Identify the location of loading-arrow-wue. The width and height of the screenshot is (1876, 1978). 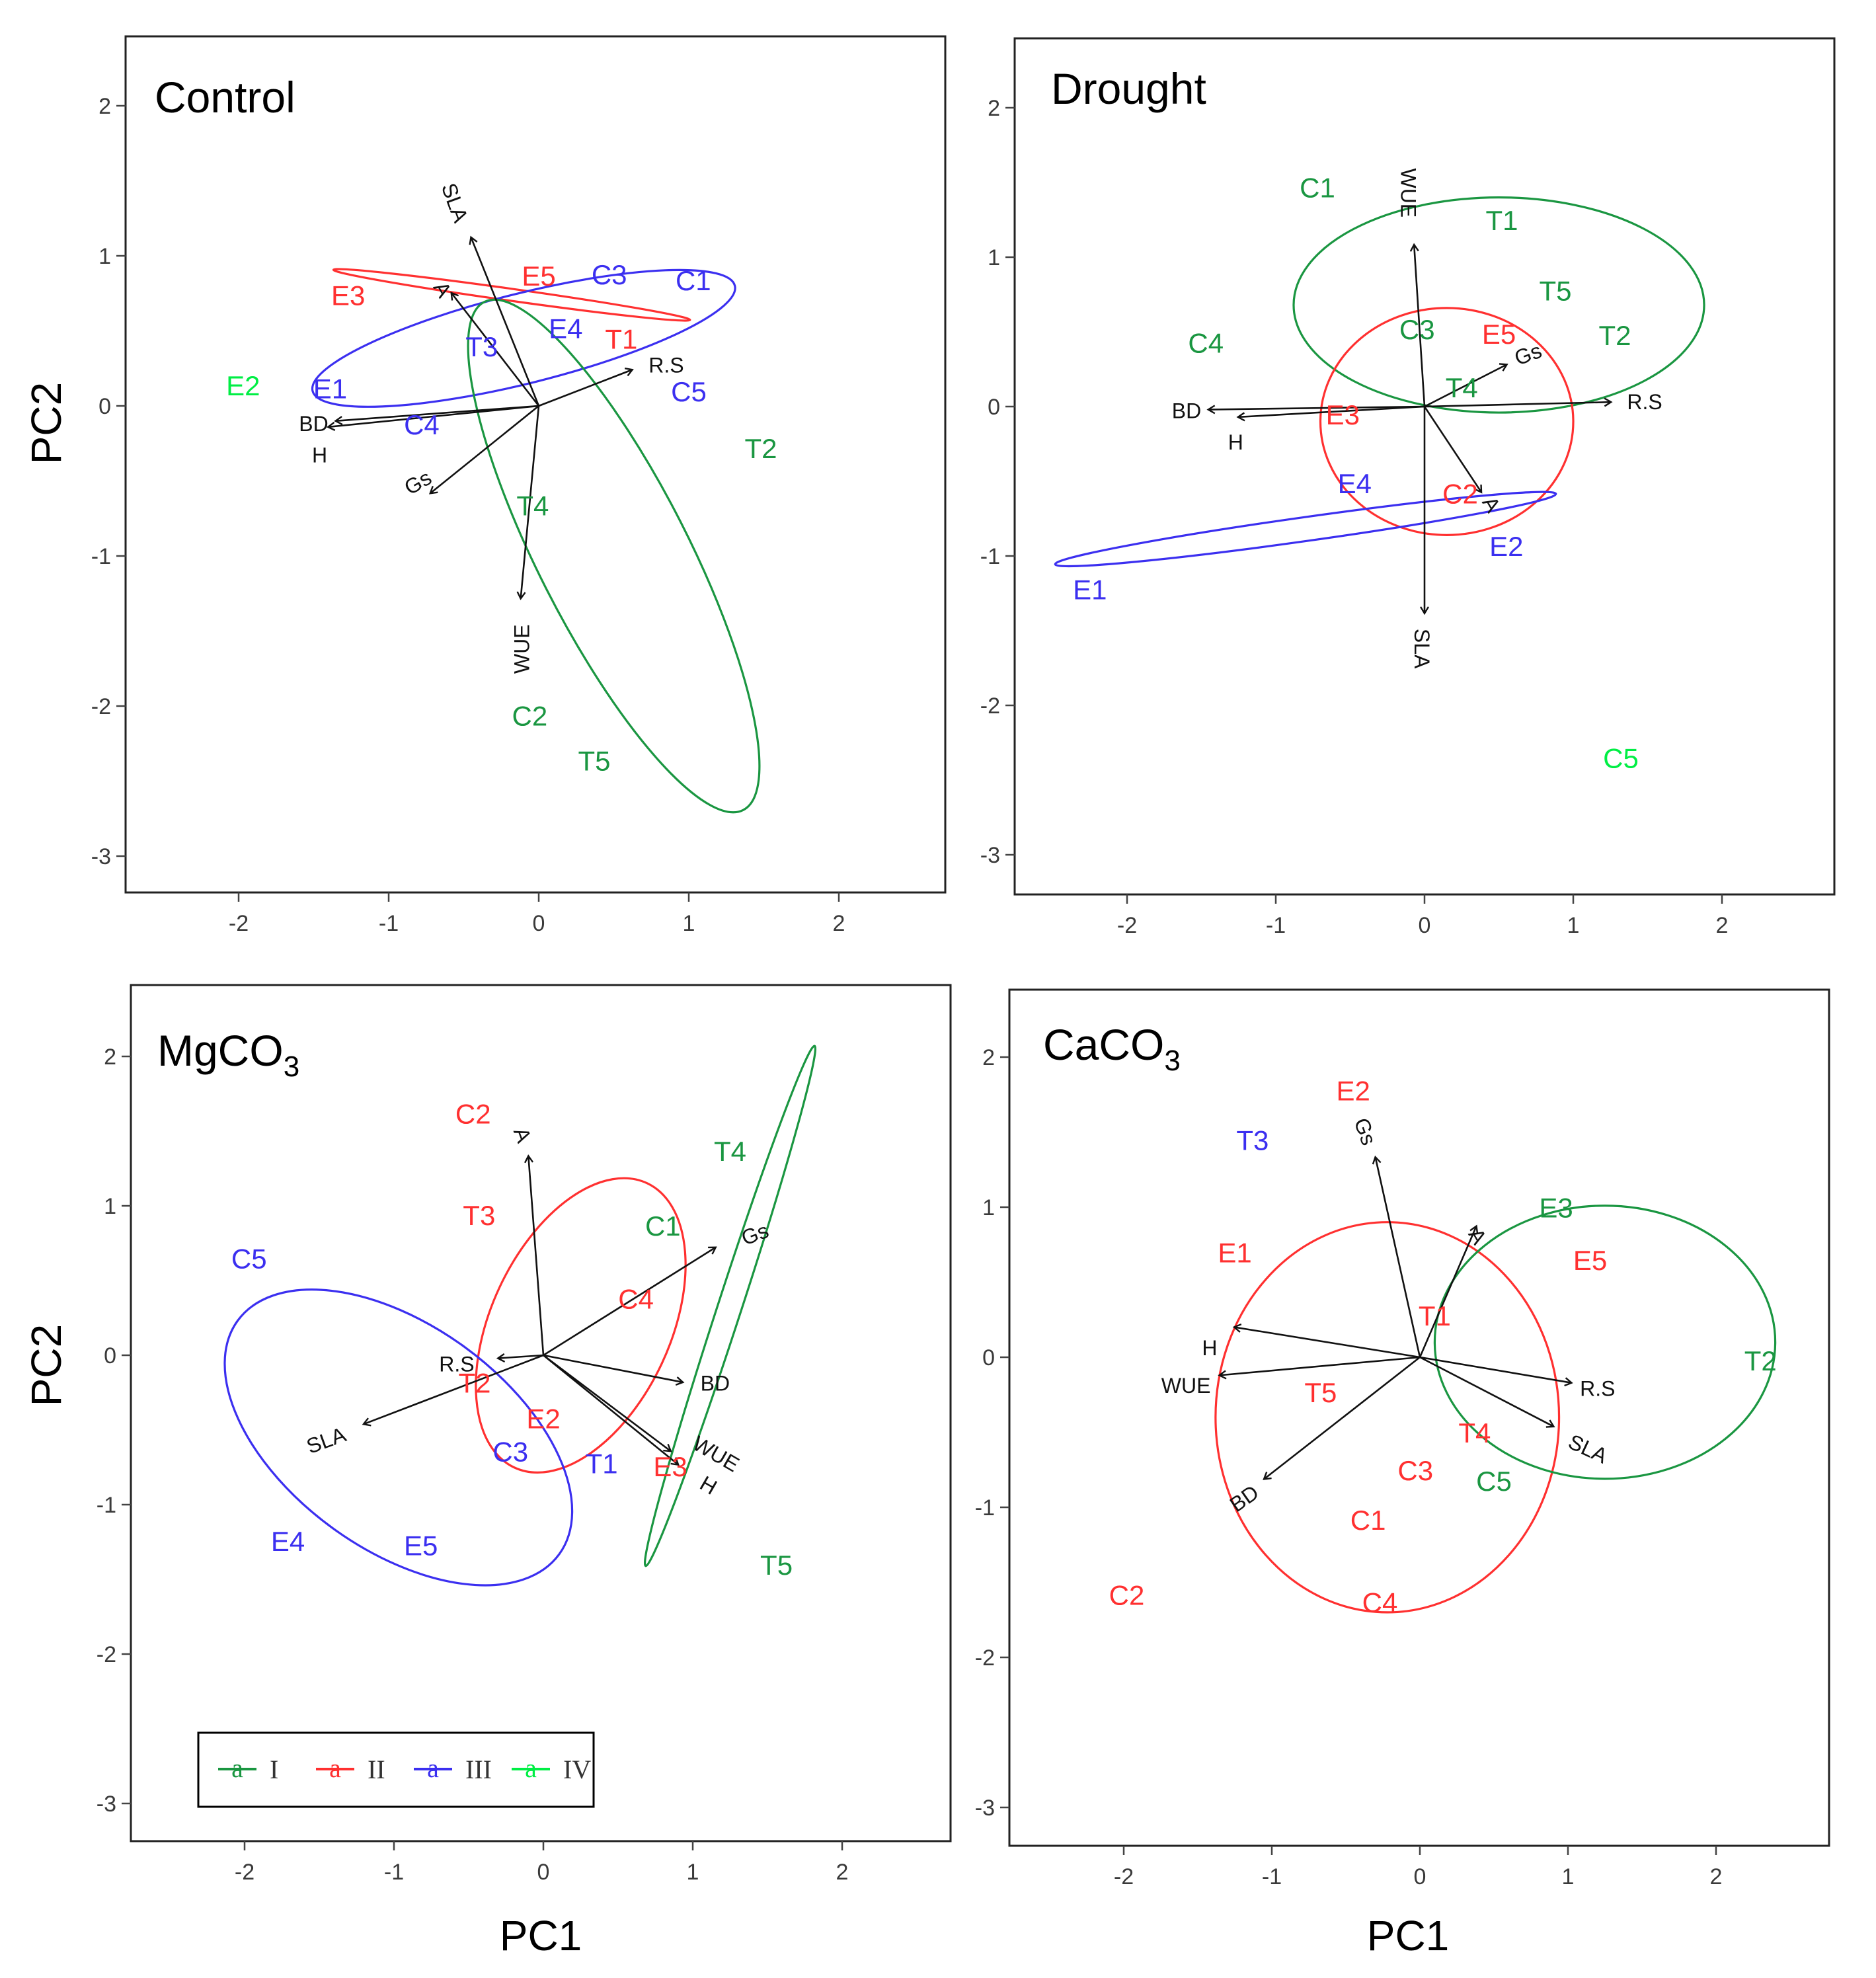
(606, 1402).